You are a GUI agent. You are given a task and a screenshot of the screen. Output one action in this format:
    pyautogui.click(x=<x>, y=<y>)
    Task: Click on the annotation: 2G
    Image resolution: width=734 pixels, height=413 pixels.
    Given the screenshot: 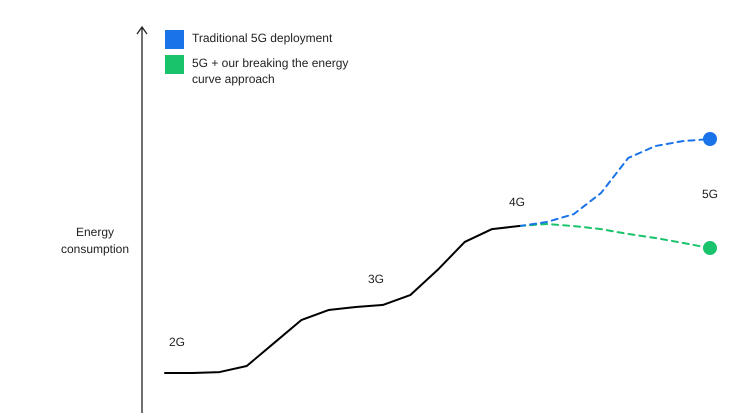 What is the action you would take?
    pyautogui.click(x=177, y=342)
    